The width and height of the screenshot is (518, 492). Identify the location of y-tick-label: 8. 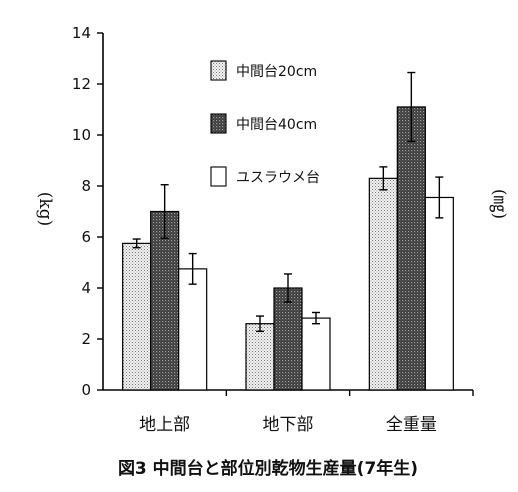
(86, 186).